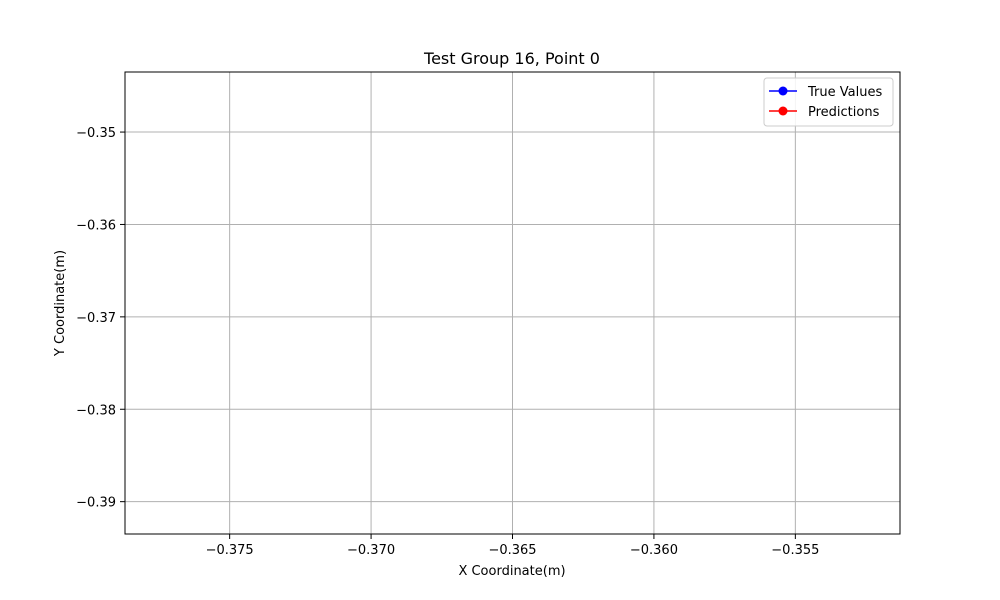  Describe the element at coordinates (96, 225) in the screenshot. I see `y-tick-label: −0.36` at that location.